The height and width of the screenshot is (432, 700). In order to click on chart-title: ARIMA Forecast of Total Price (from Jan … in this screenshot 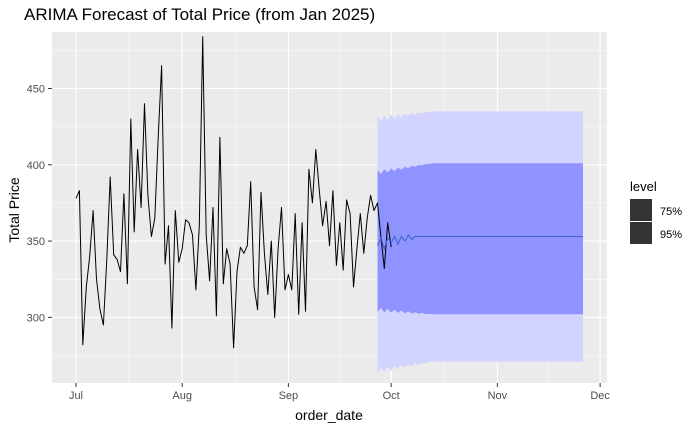, I will do `click(200, 14)`.